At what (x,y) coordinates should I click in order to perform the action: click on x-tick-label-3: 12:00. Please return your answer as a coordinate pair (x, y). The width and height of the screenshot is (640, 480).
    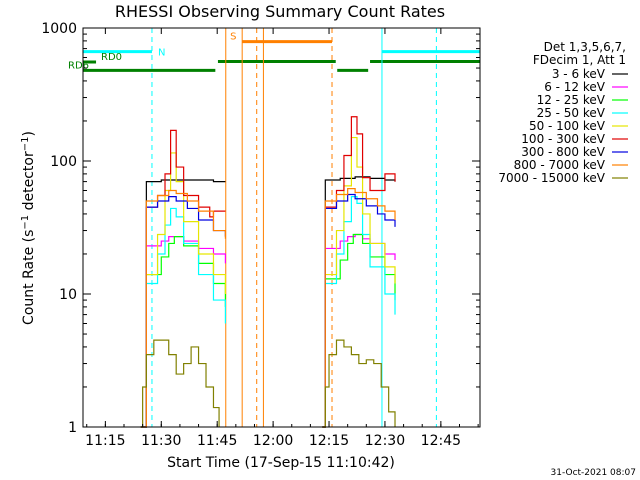
    Looking at the image, I should click on (273, 441).